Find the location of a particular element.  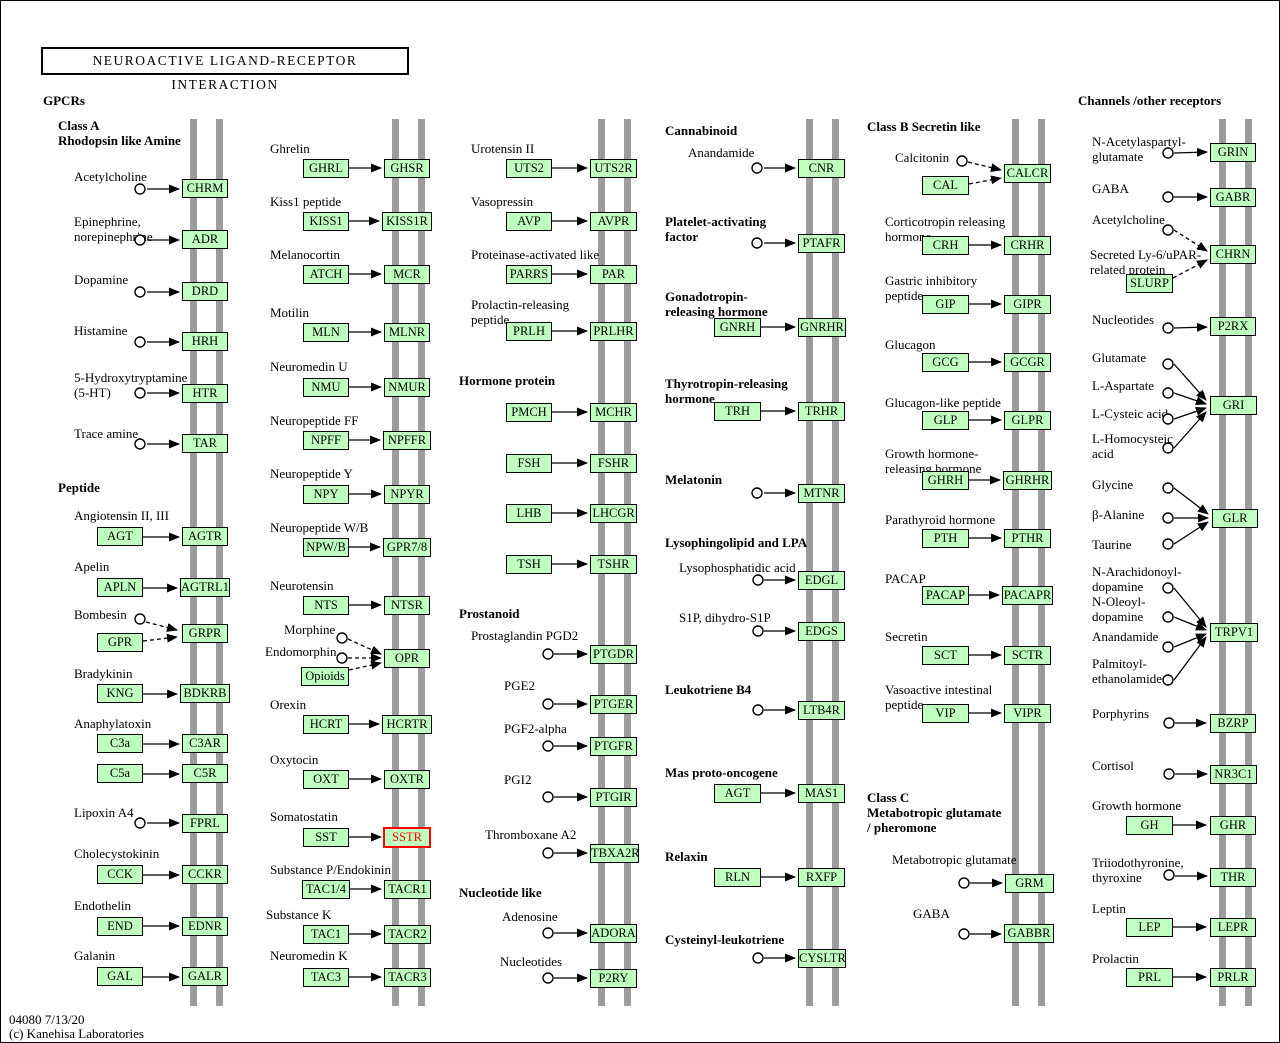

gene-box-gri: GRI is located at coordinates (1233, 405).